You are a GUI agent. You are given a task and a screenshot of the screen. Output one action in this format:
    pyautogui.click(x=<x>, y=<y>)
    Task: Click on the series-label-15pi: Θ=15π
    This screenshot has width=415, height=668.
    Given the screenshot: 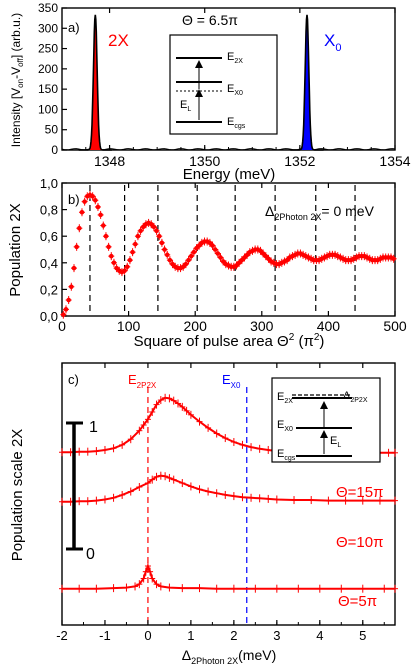 What is the action you would take?
    pyautogui.click(x=359, y=492)
    